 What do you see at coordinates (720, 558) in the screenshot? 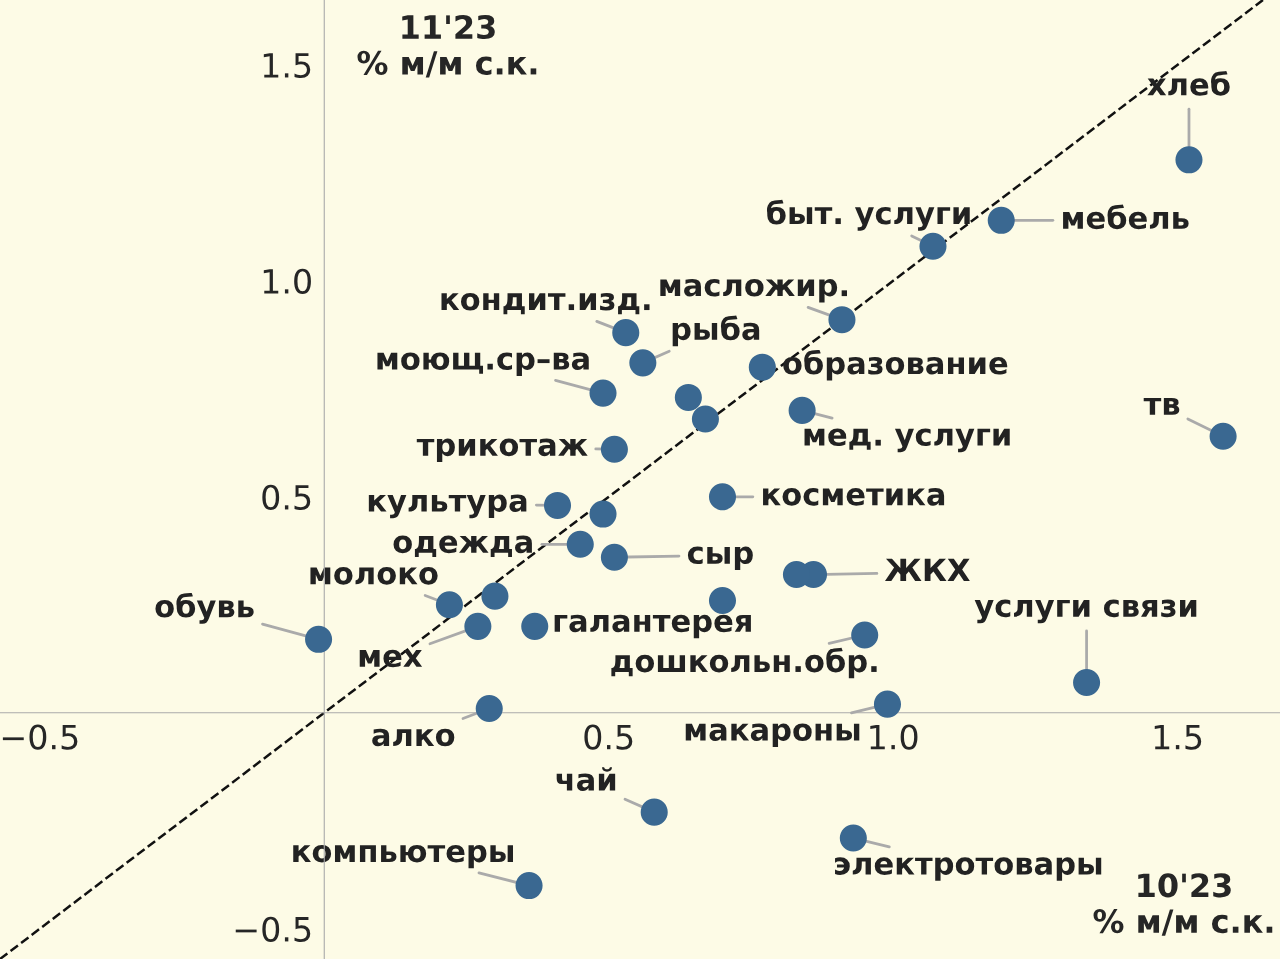
I see `annotation: сыр` at bounding box center [720, 558].